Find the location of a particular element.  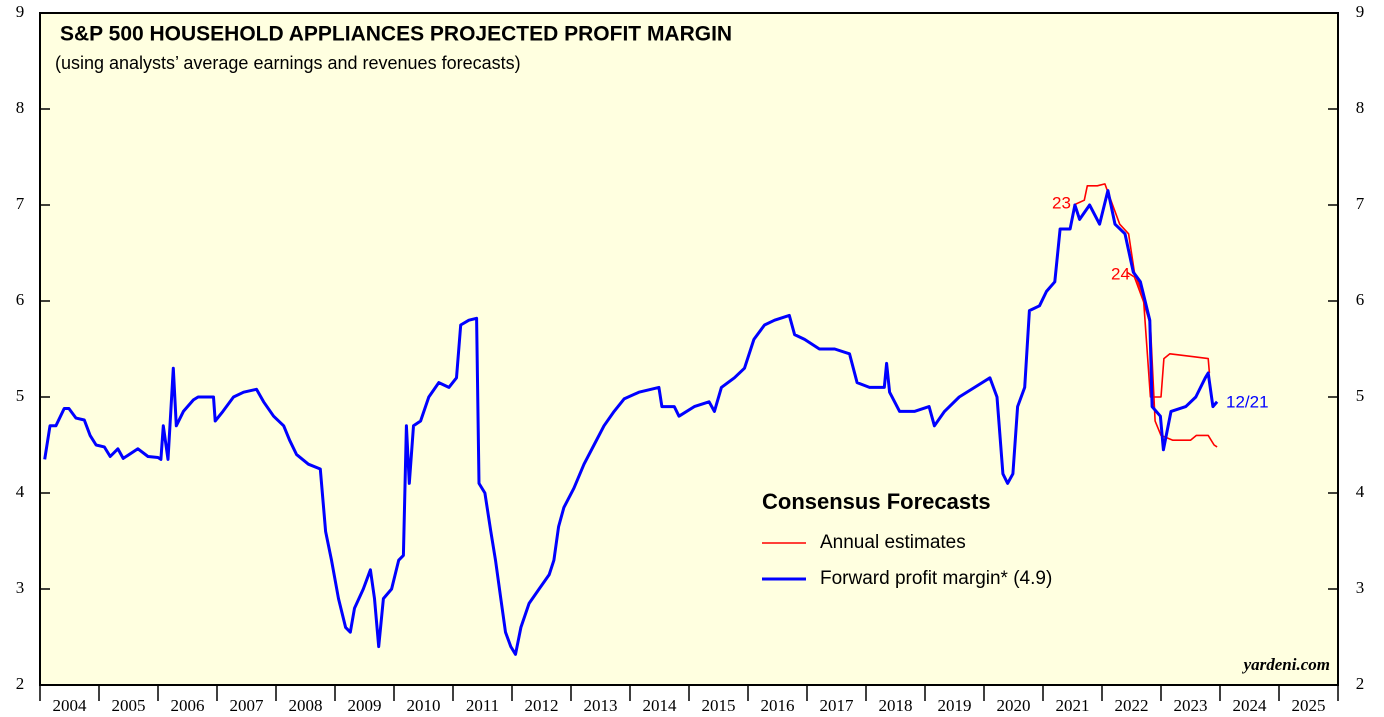

x-tick-label: 2005 is located at coordinates (129, 705).